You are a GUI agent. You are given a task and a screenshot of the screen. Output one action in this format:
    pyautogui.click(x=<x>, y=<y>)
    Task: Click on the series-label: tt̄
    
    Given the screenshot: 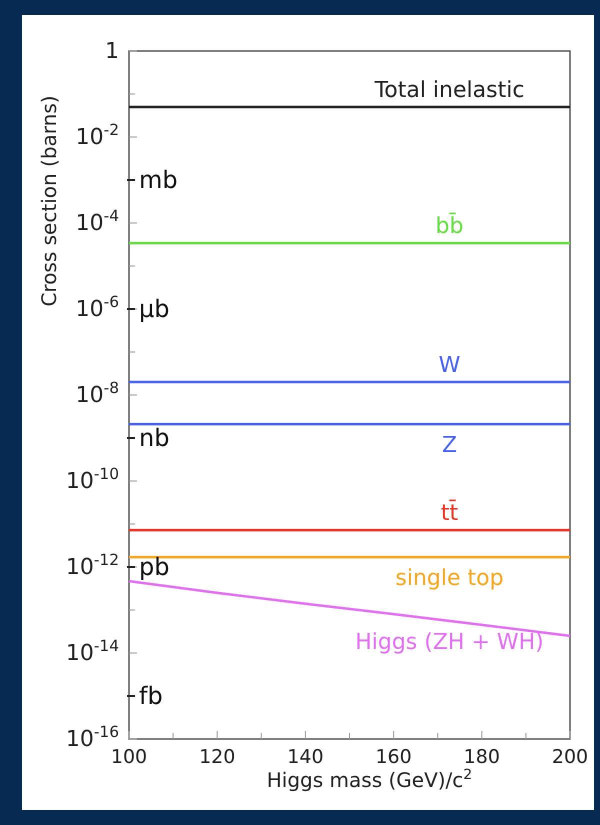 What is the action you would take?
    pyautogui.click(x=449, y=512)
    